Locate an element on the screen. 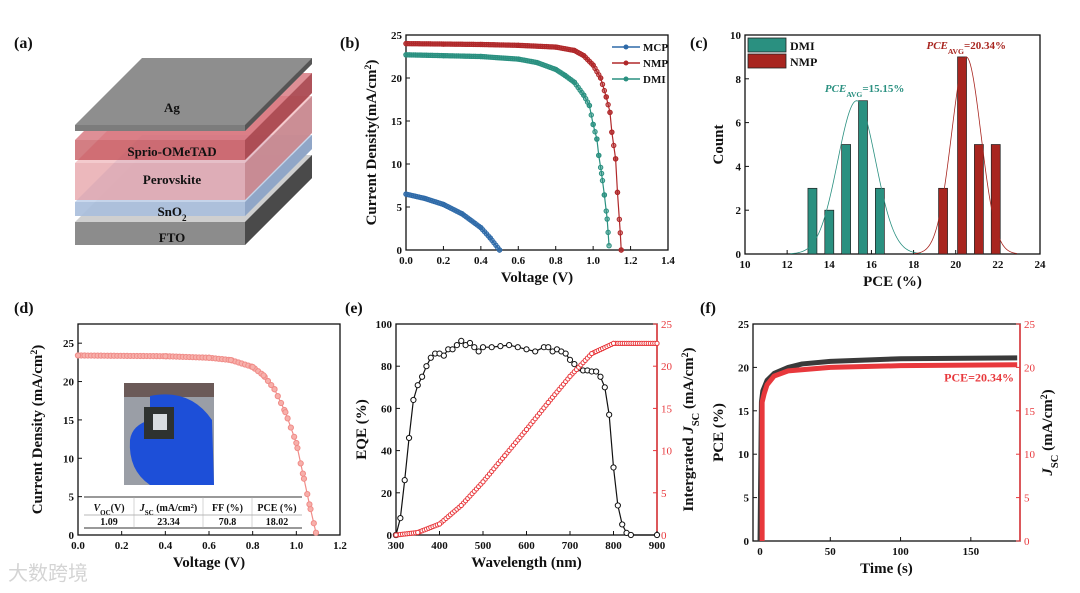  y-axis-label: Current Density(mA/cm2) is located at coordinates (372, 143).